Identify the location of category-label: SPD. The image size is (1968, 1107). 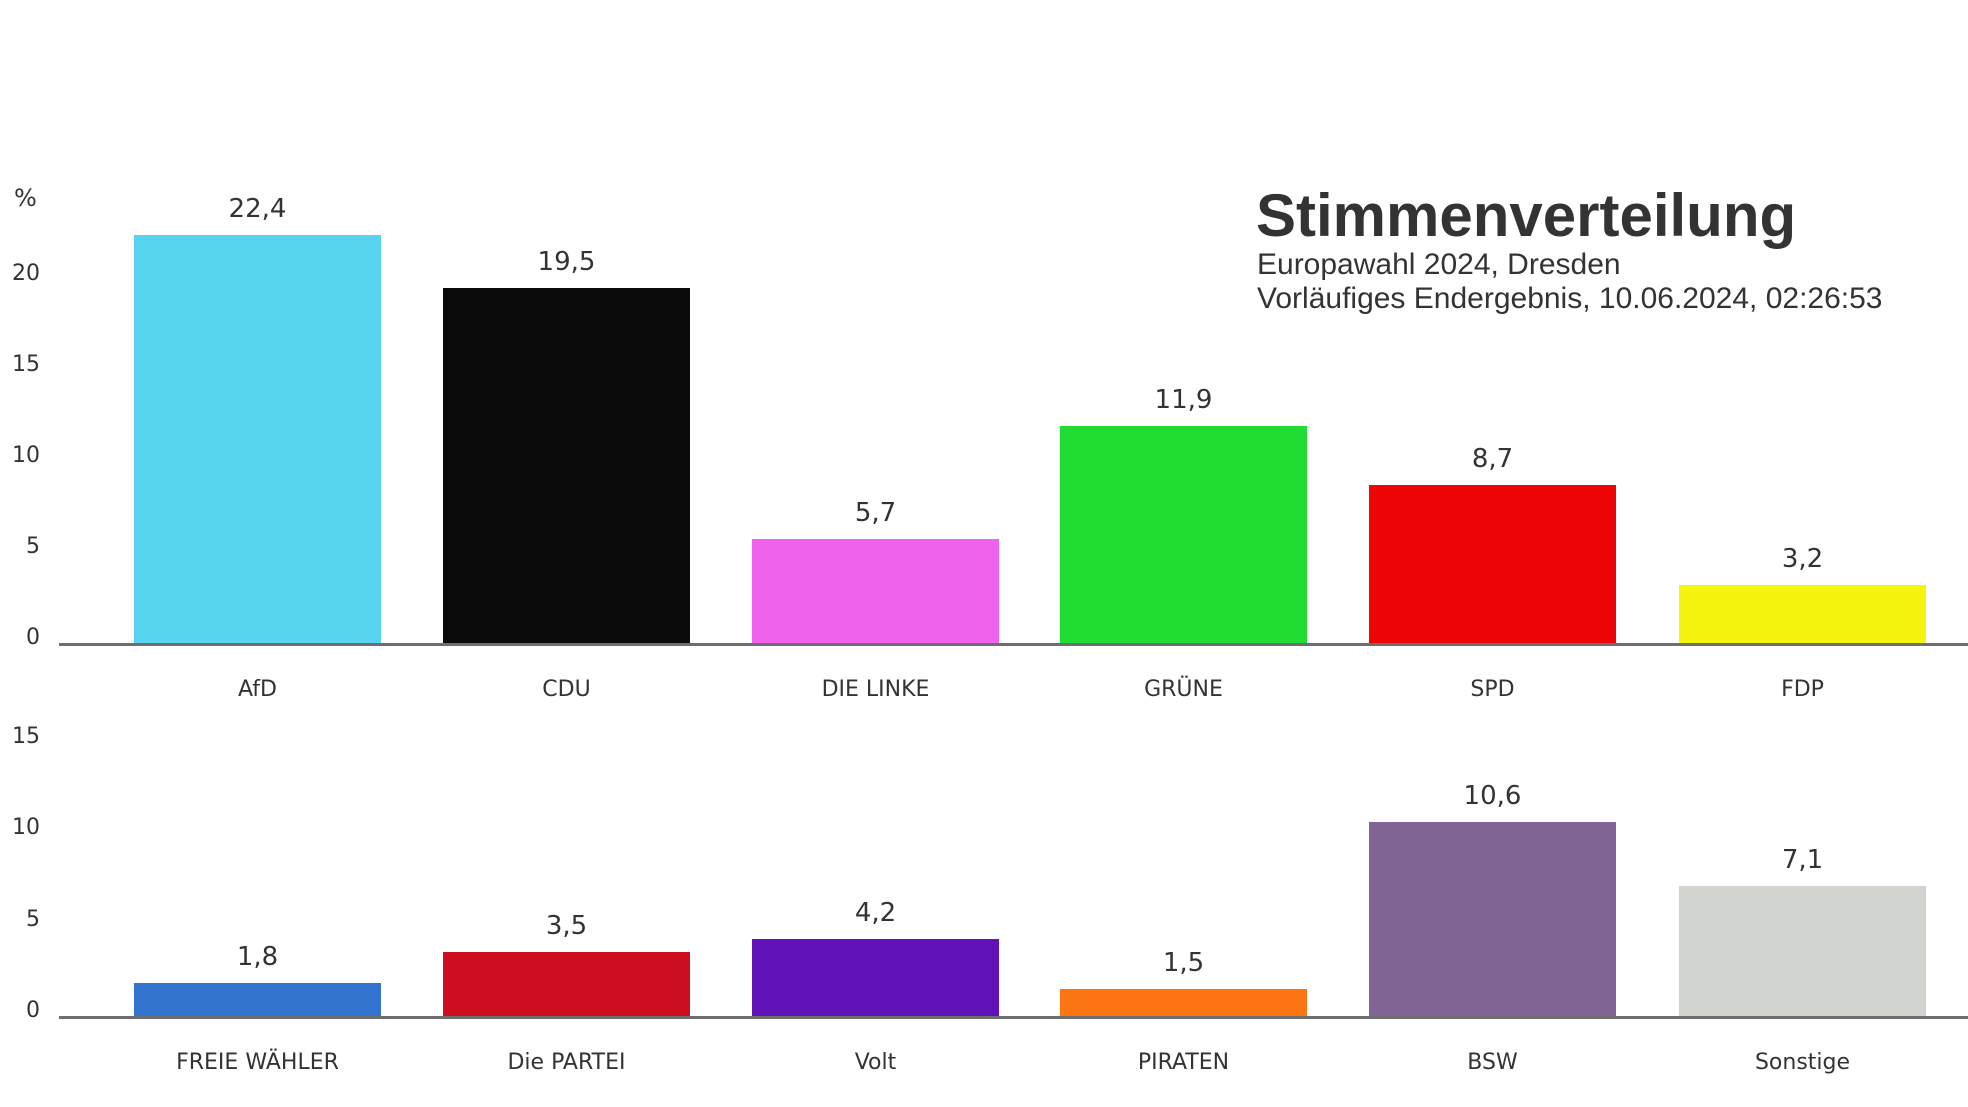
(1492, 689).